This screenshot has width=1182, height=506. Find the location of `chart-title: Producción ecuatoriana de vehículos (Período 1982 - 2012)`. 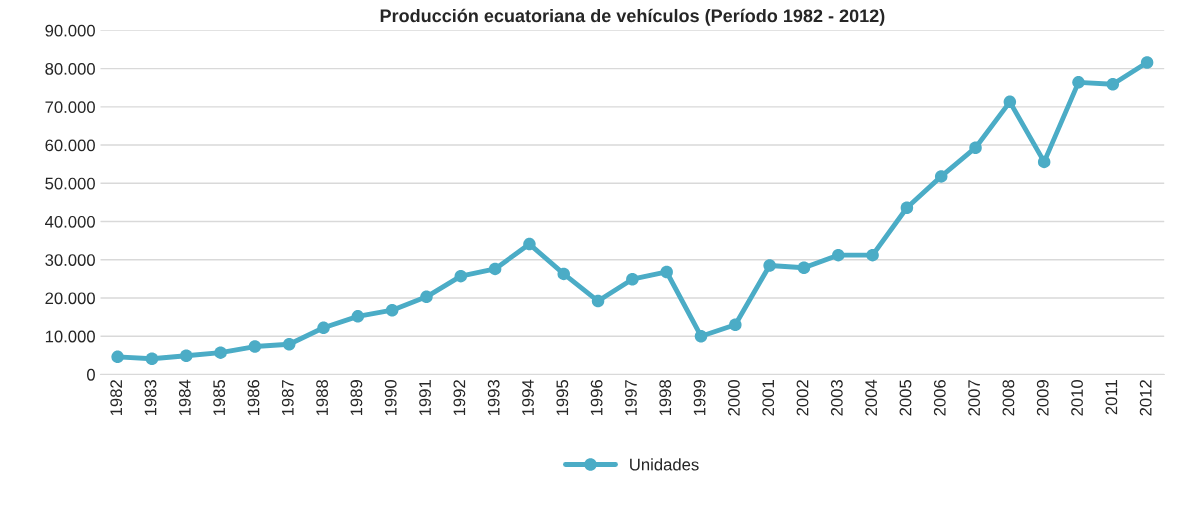

chart-title: Producción ecuatoriana de vehículos (Período 1982 - 2012) is located at coordinates (632, 17).